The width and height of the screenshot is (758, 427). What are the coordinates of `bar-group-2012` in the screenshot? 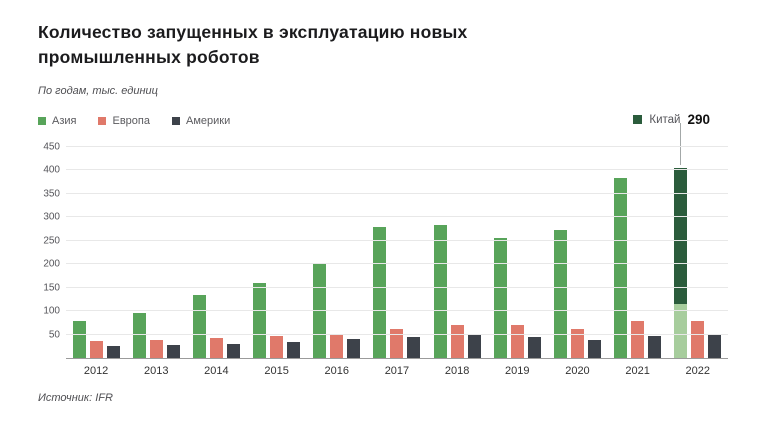 It's located at (96, 253).